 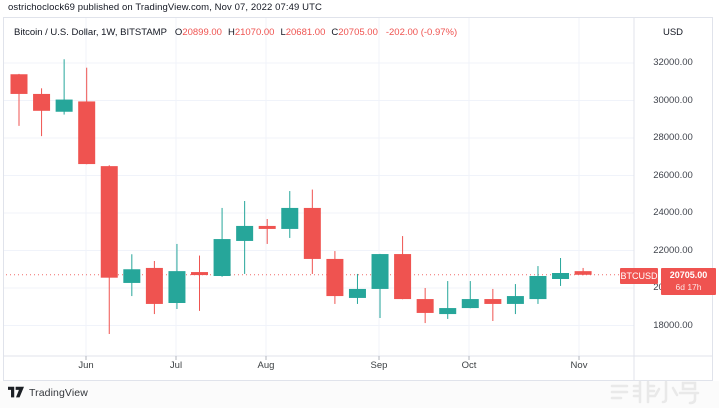 What do you see at coordinates (379, 365) in the screenshot?
I see `time-axis-label-sep: Sep` at bounding box center [379, 365].